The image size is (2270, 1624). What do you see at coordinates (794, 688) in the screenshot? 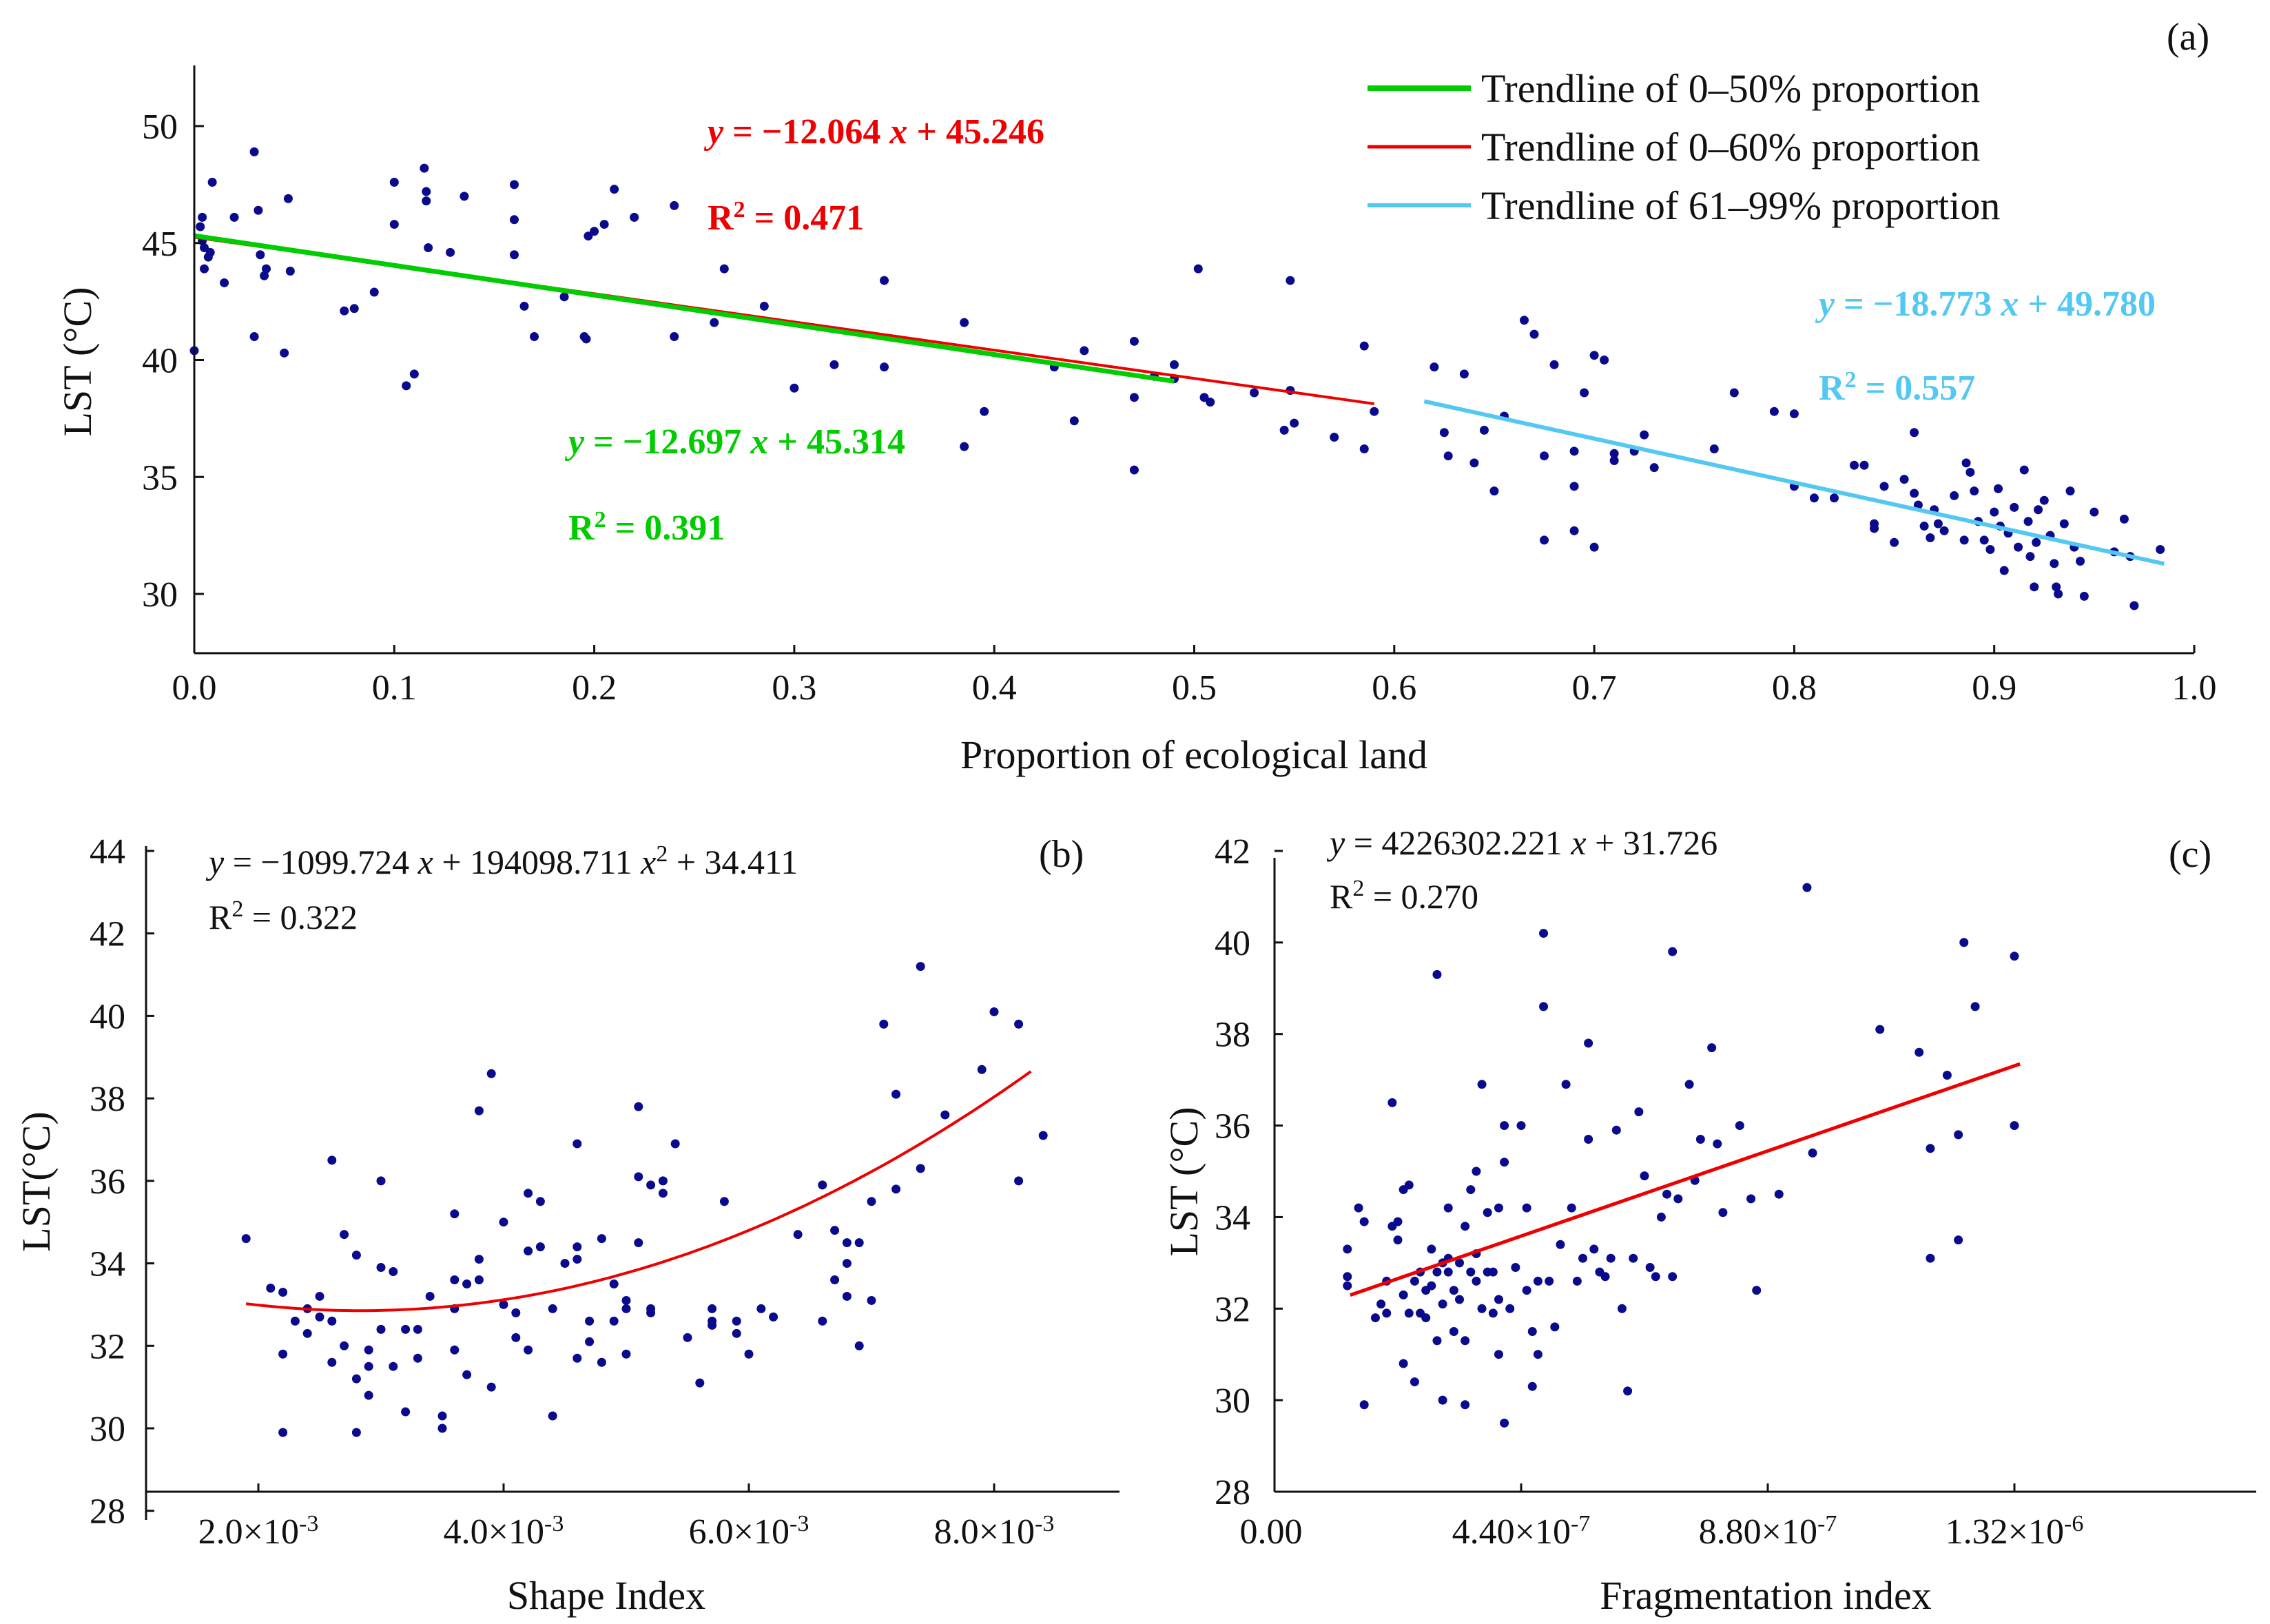
I see `x-tick-label: 0.3` at bounding box center [794, 688].